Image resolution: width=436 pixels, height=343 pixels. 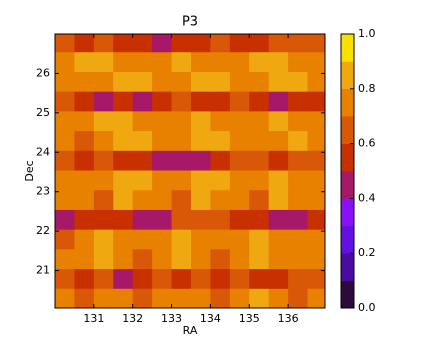 What do you see at coordinates (43, 230) in the screenshot?
I see `y-tick-label: 22` at bounding box center [43, 230].